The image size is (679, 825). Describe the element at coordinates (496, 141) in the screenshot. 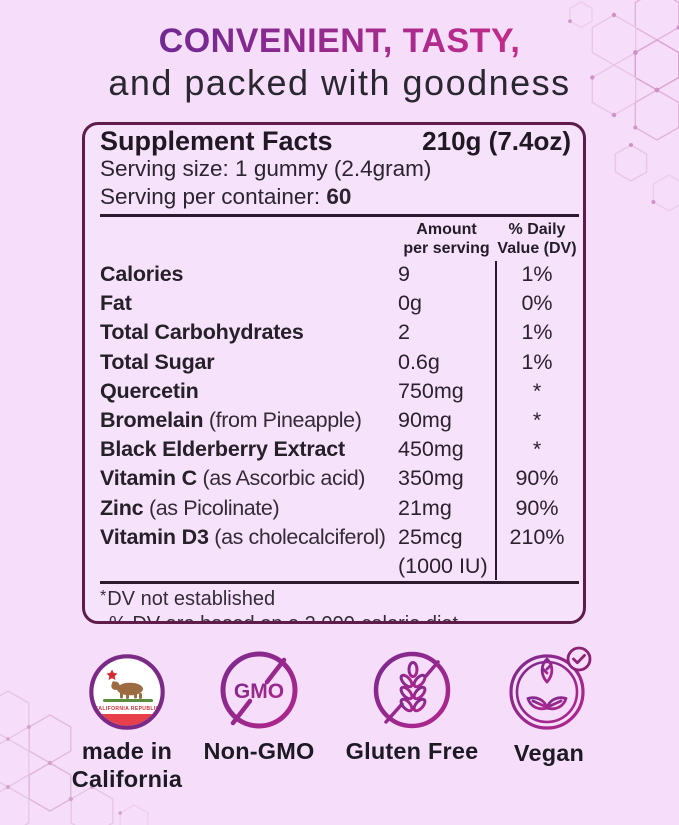

I see `net-weight: 210g (7.4oz)` at that location.